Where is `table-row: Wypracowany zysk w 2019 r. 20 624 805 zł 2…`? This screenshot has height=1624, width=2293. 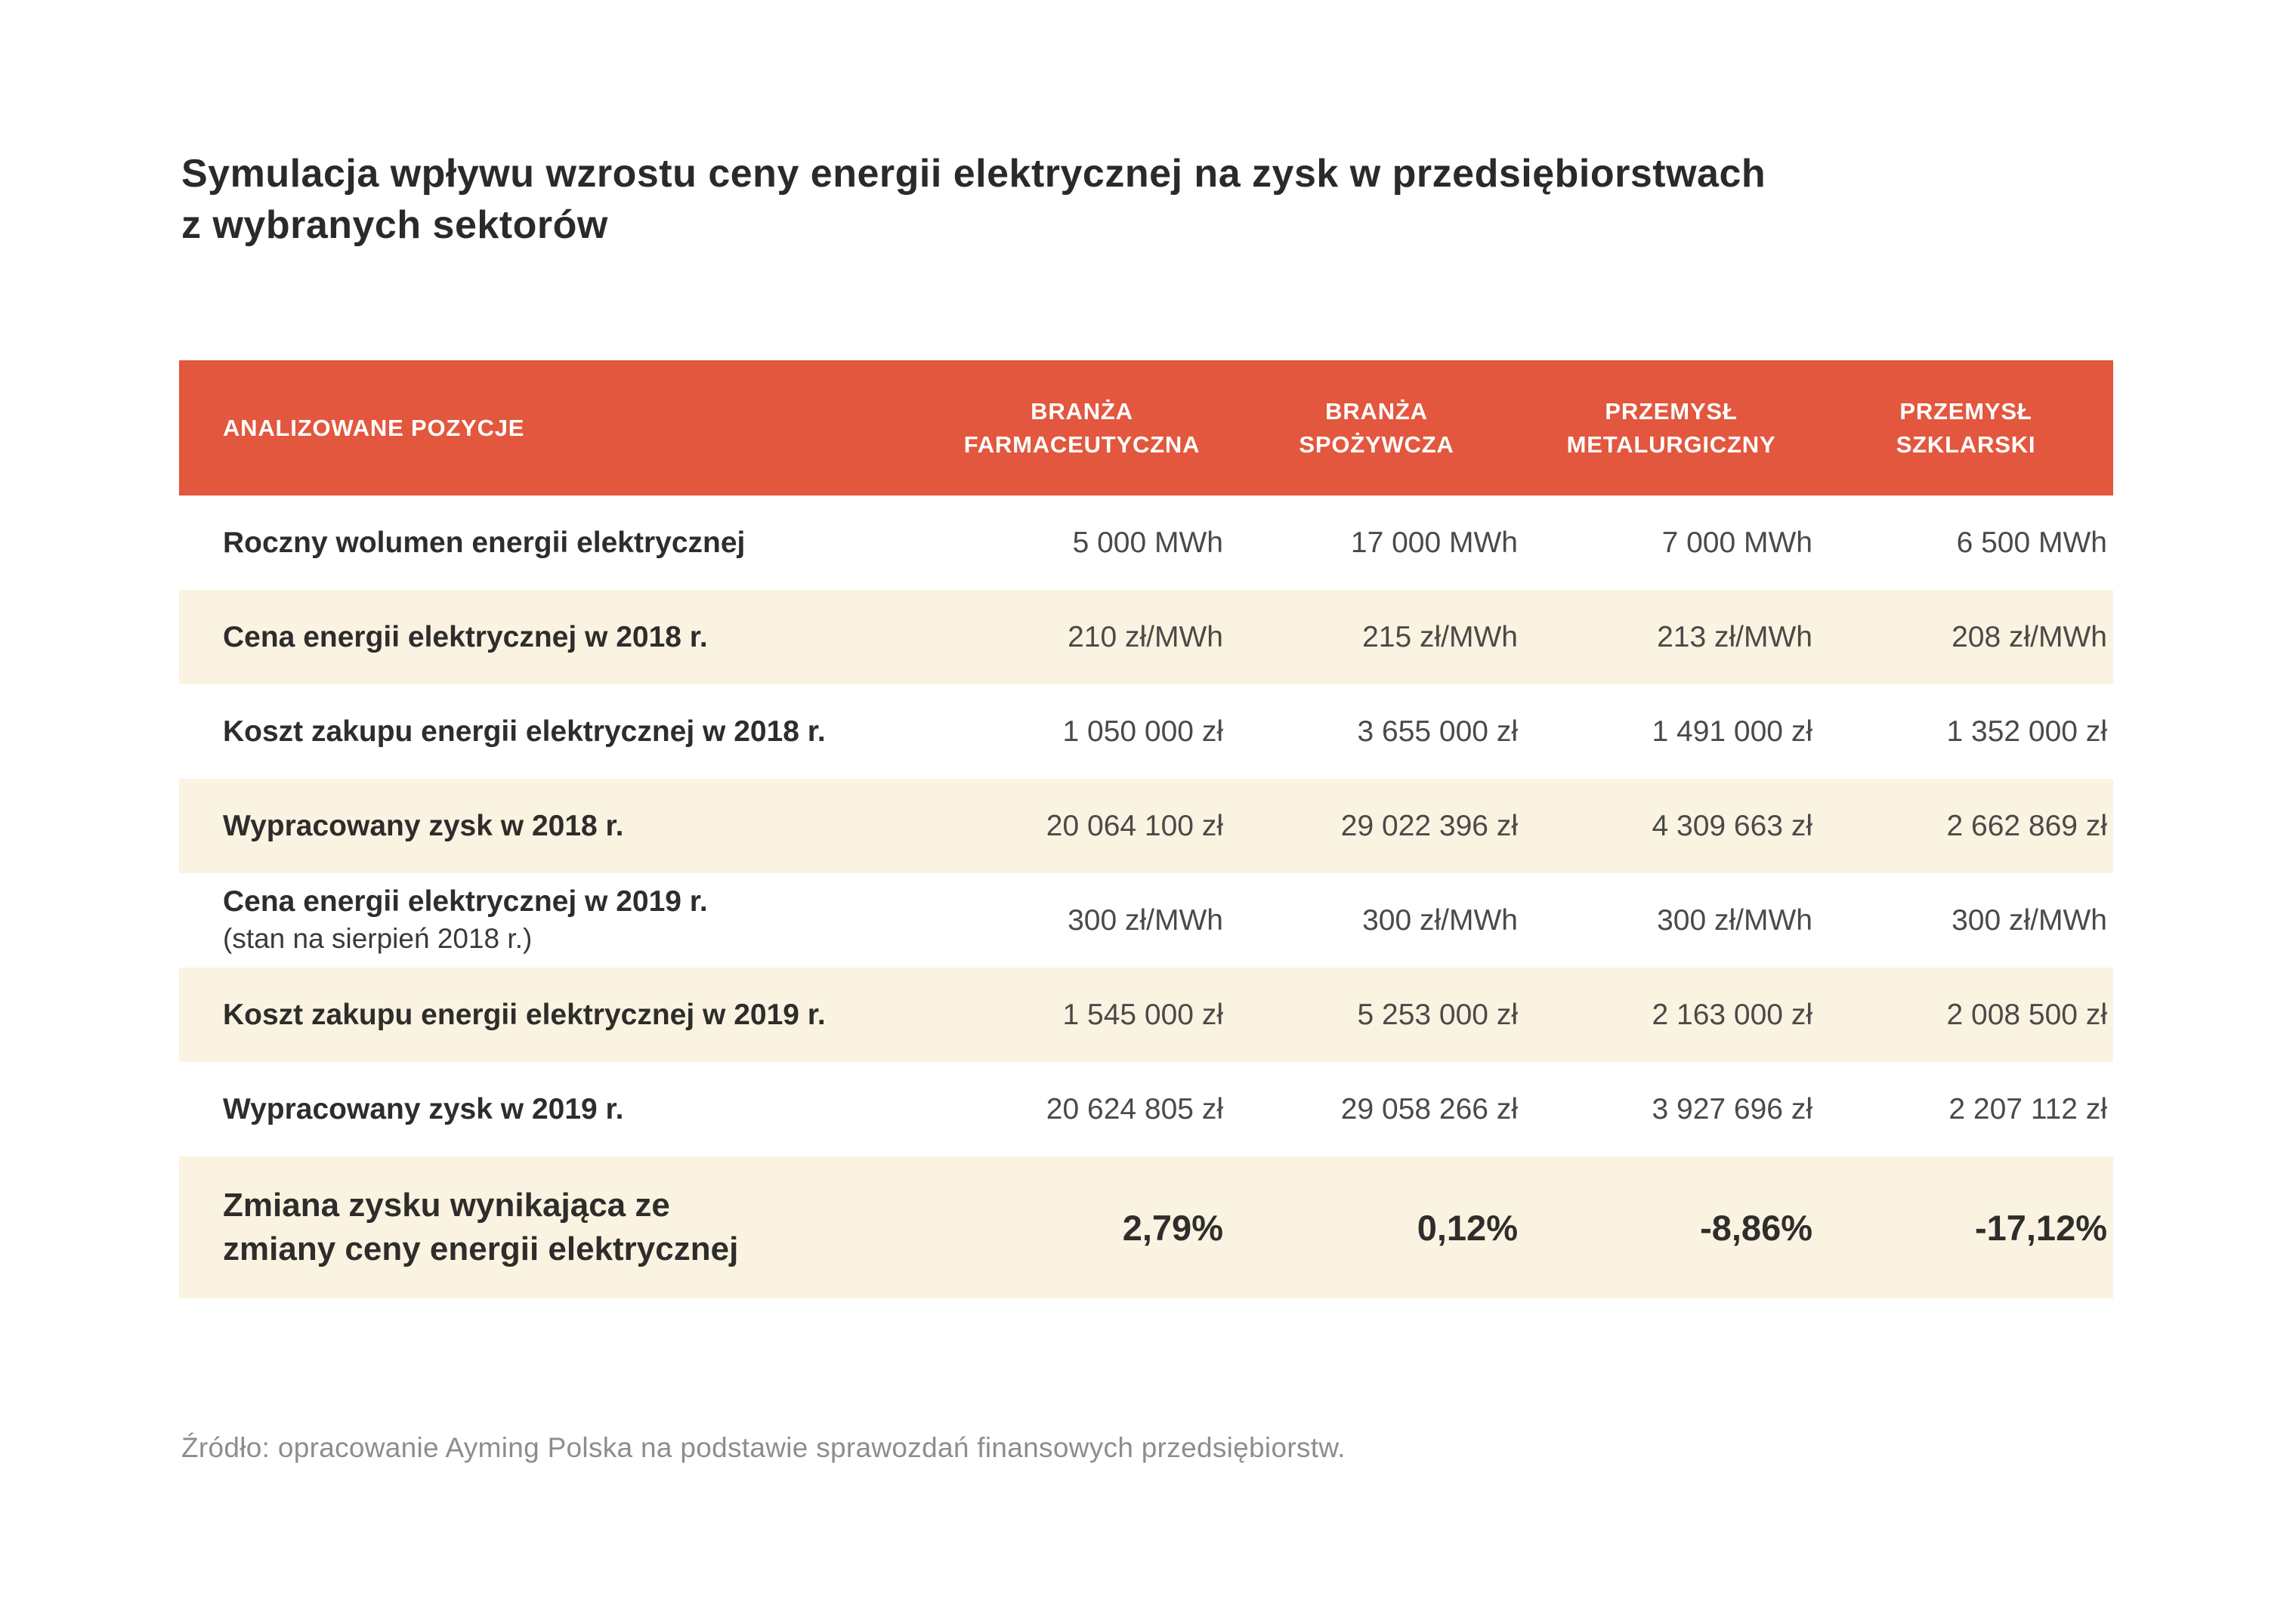
table-row: Wypracowany zysk w 2019 r. 20 624 805 zł 2… is located at coordinates (1146, 1109).